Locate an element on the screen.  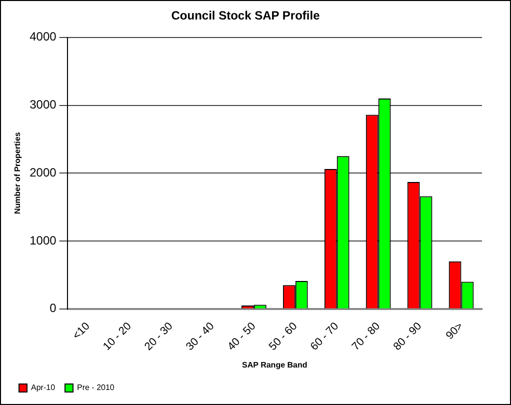
chart-title: Council Stock SAP Profile is located at coordinates (245, 15).